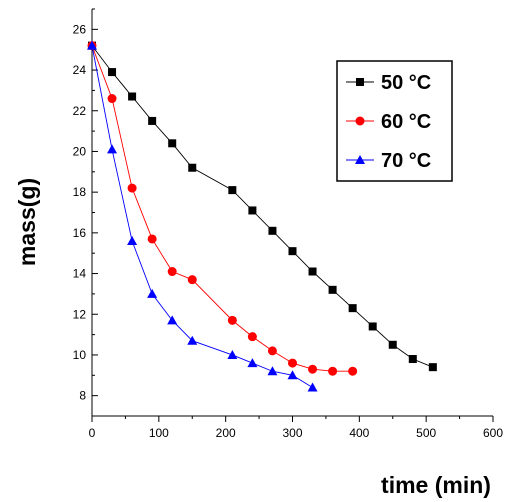  I want to click on y-tick-label: 8, so click(82, 396).